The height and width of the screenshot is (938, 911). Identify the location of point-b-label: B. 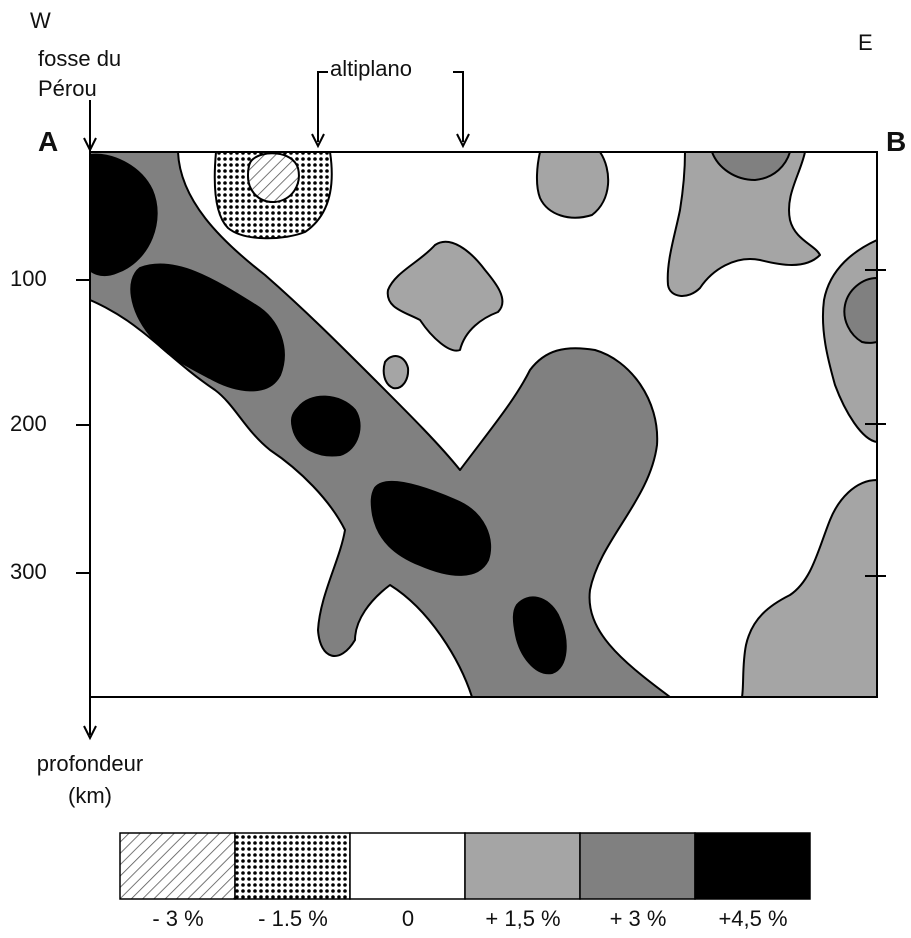
(896, 141).